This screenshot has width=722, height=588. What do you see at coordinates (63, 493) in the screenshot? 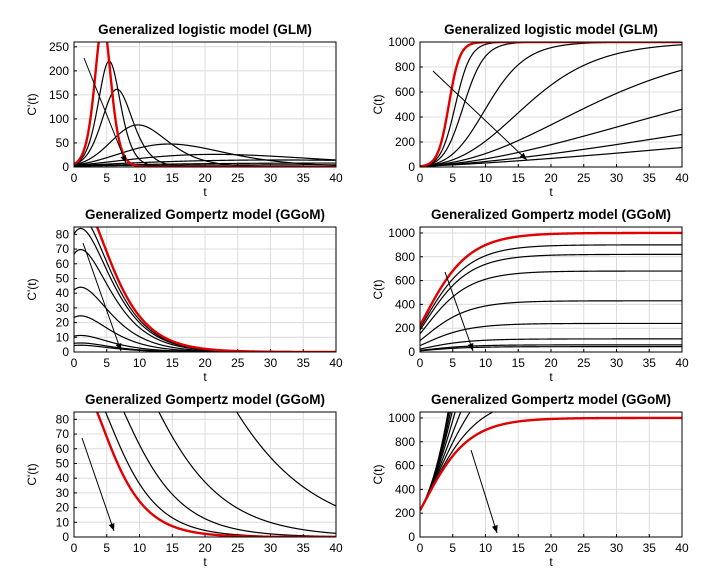
I see `y-tick-label: 30` at bounding box center [63, 493].